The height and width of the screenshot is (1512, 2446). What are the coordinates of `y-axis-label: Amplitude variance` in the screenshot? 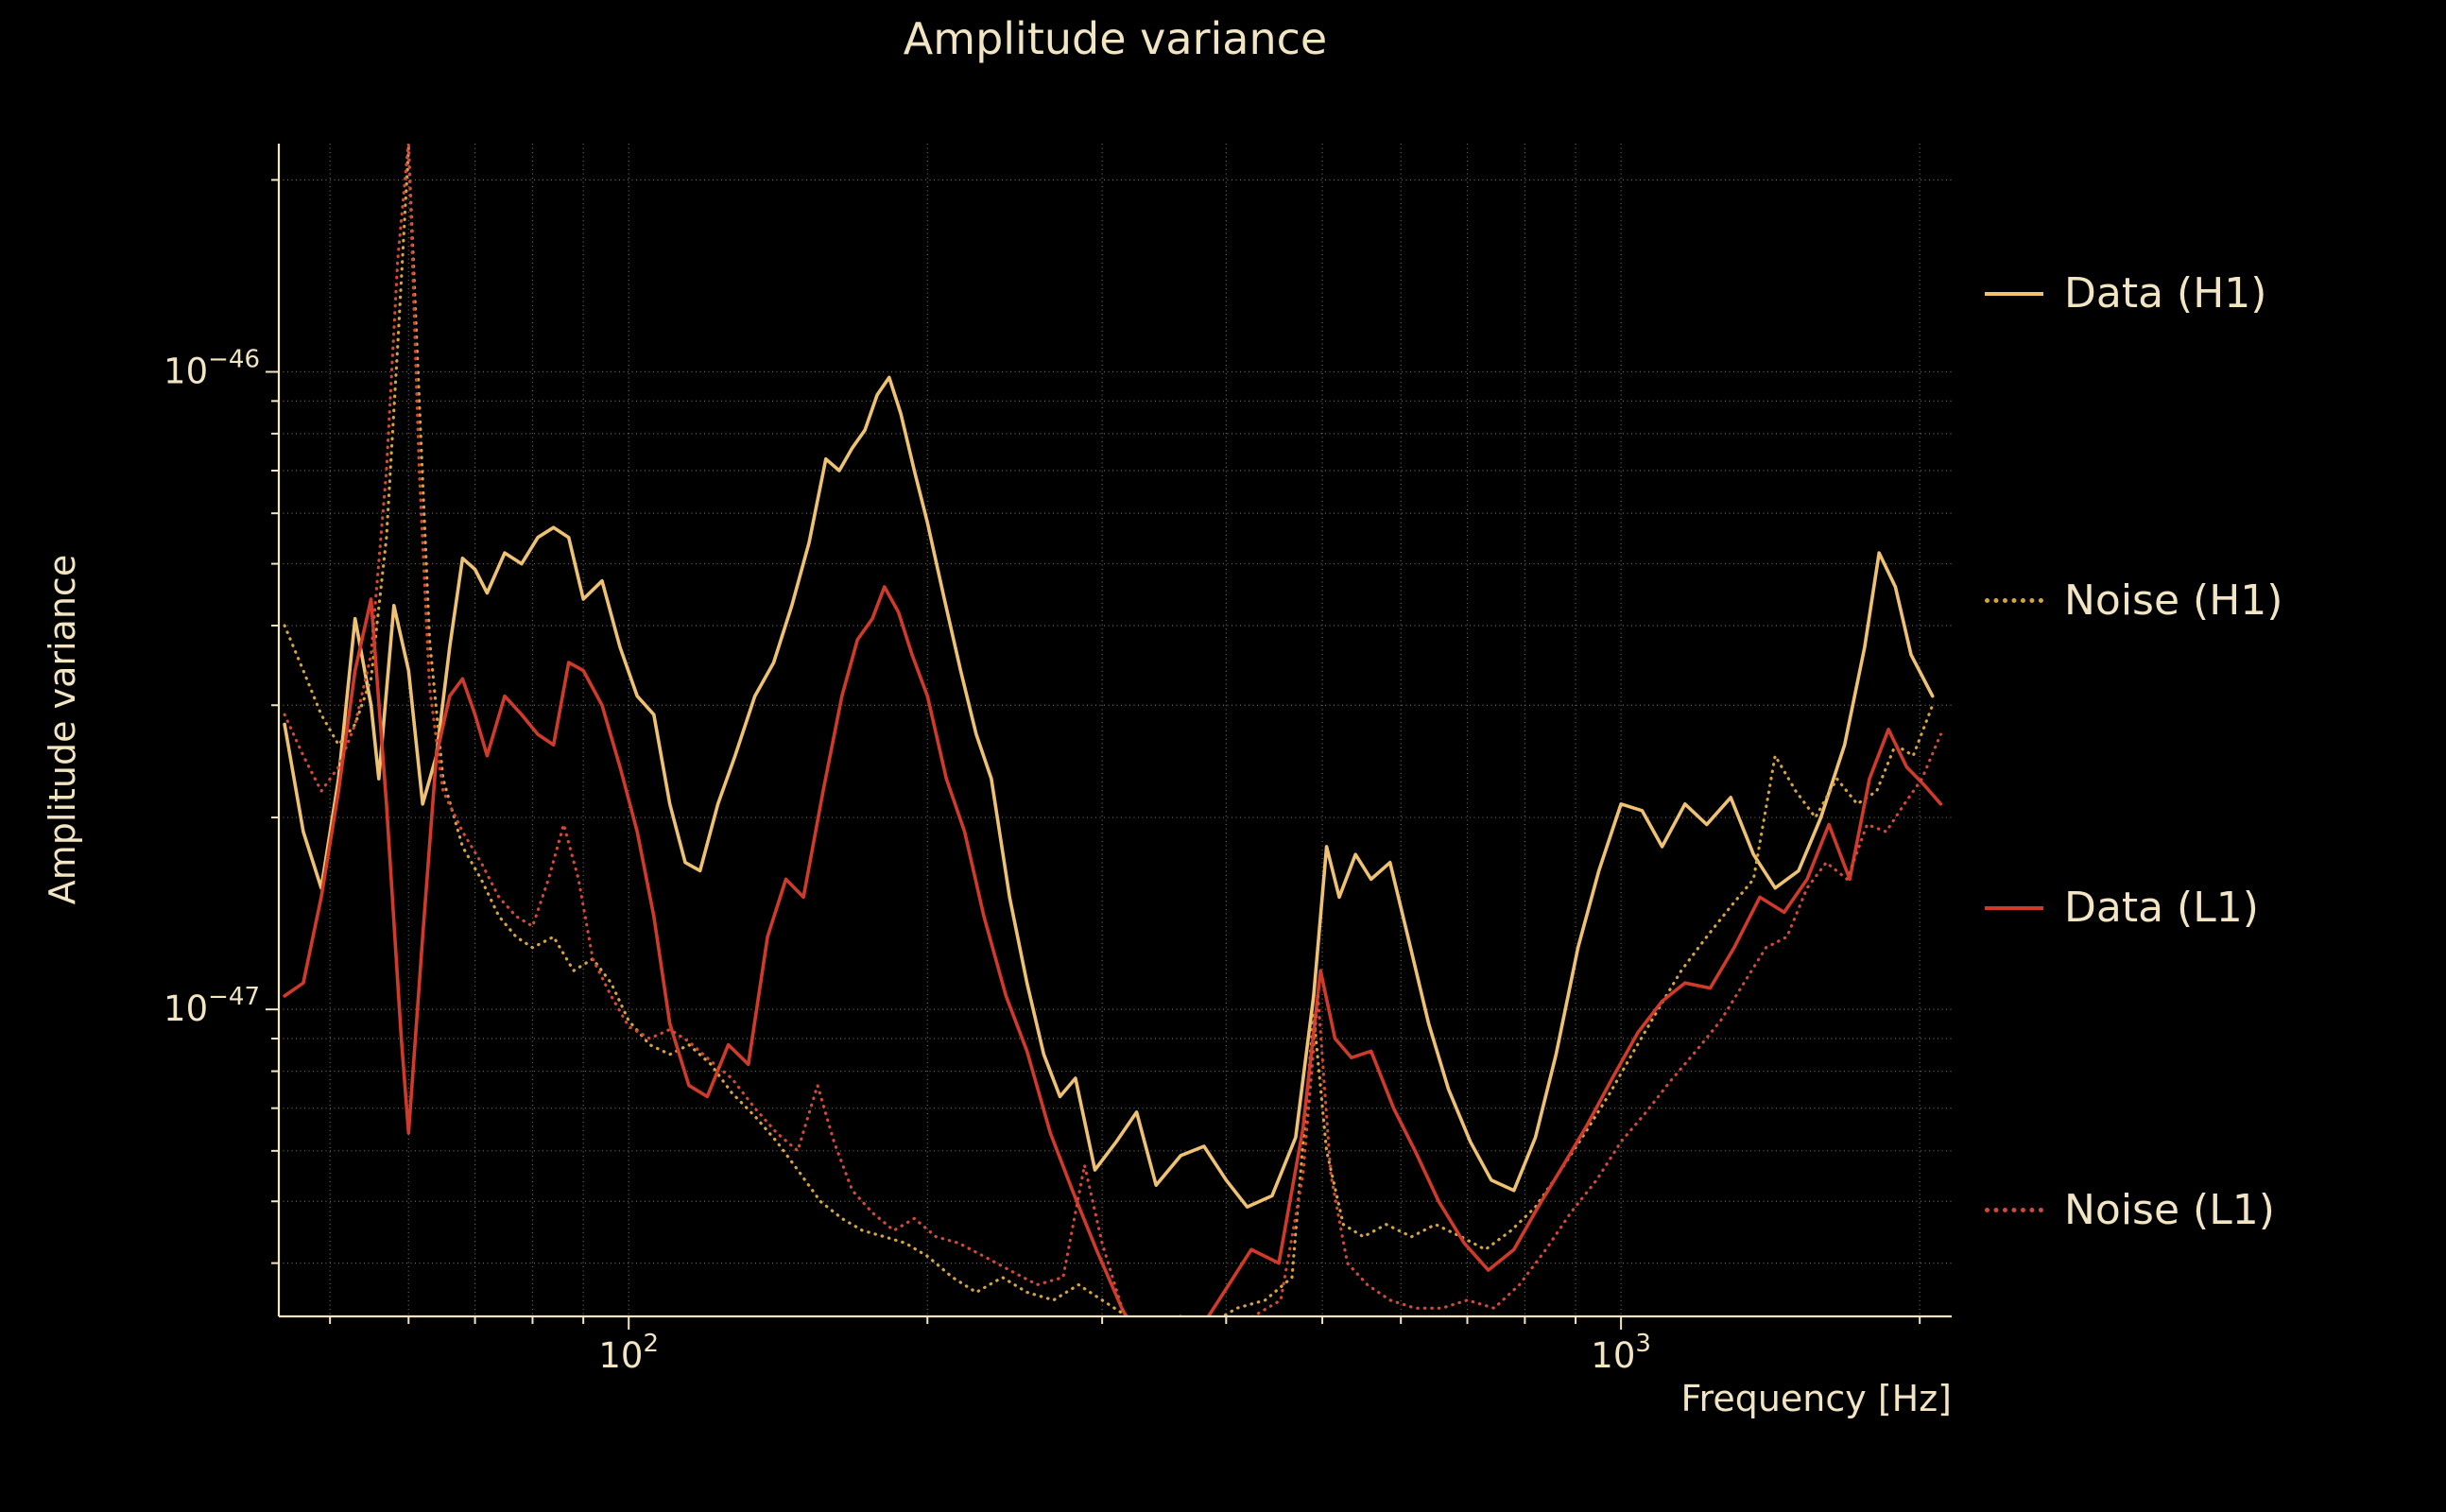 It's located at (62, 729).